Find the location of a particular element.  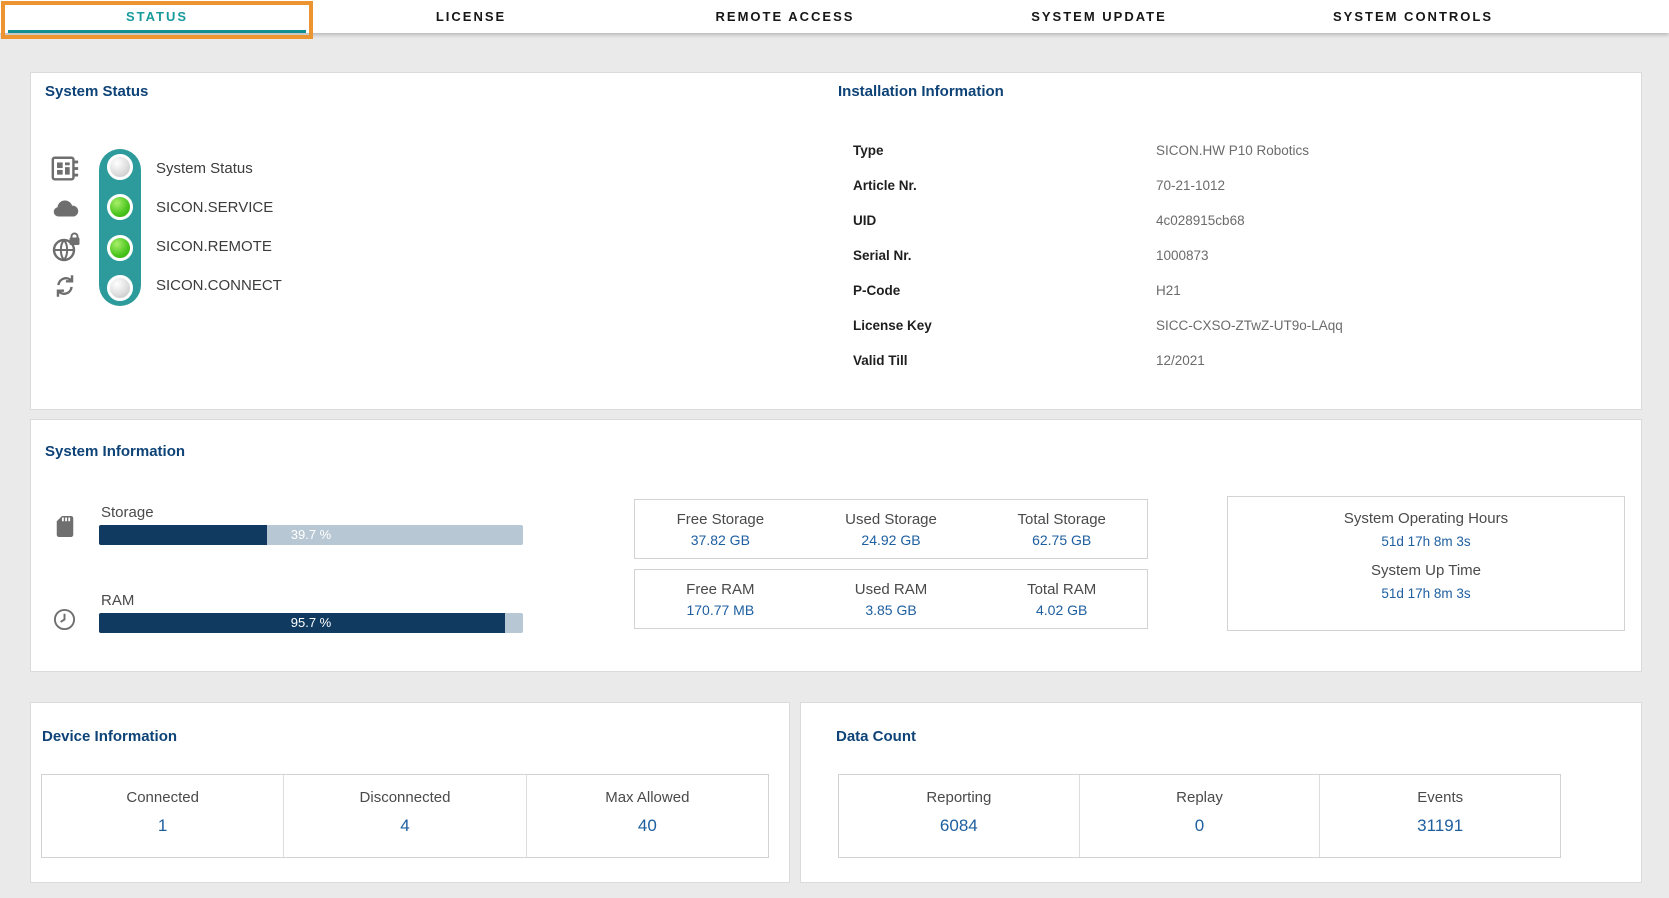

installation-row-value: SICON.HW P10 Robotics is located at coordinates (1233, 150).